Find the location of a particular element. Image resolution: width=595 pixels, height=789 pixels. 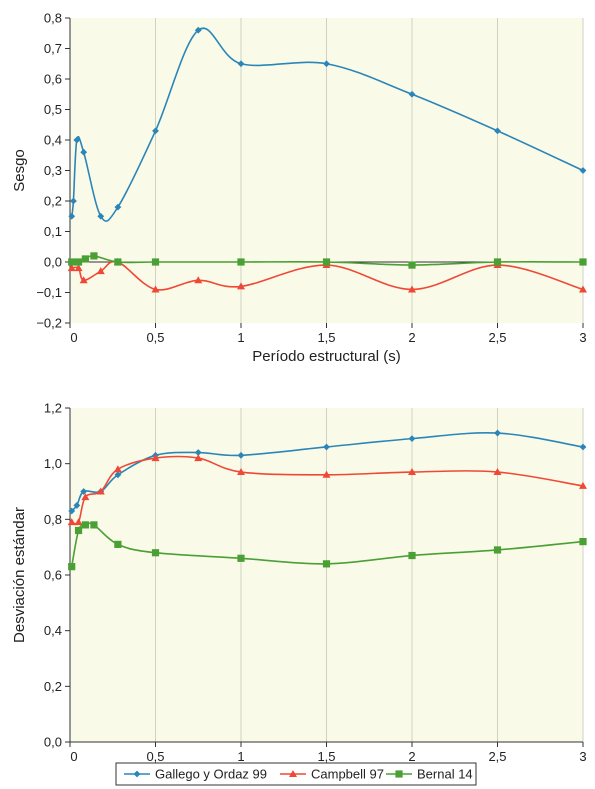

y-tick-label: −0,1 is located at coordinates (49, 292).